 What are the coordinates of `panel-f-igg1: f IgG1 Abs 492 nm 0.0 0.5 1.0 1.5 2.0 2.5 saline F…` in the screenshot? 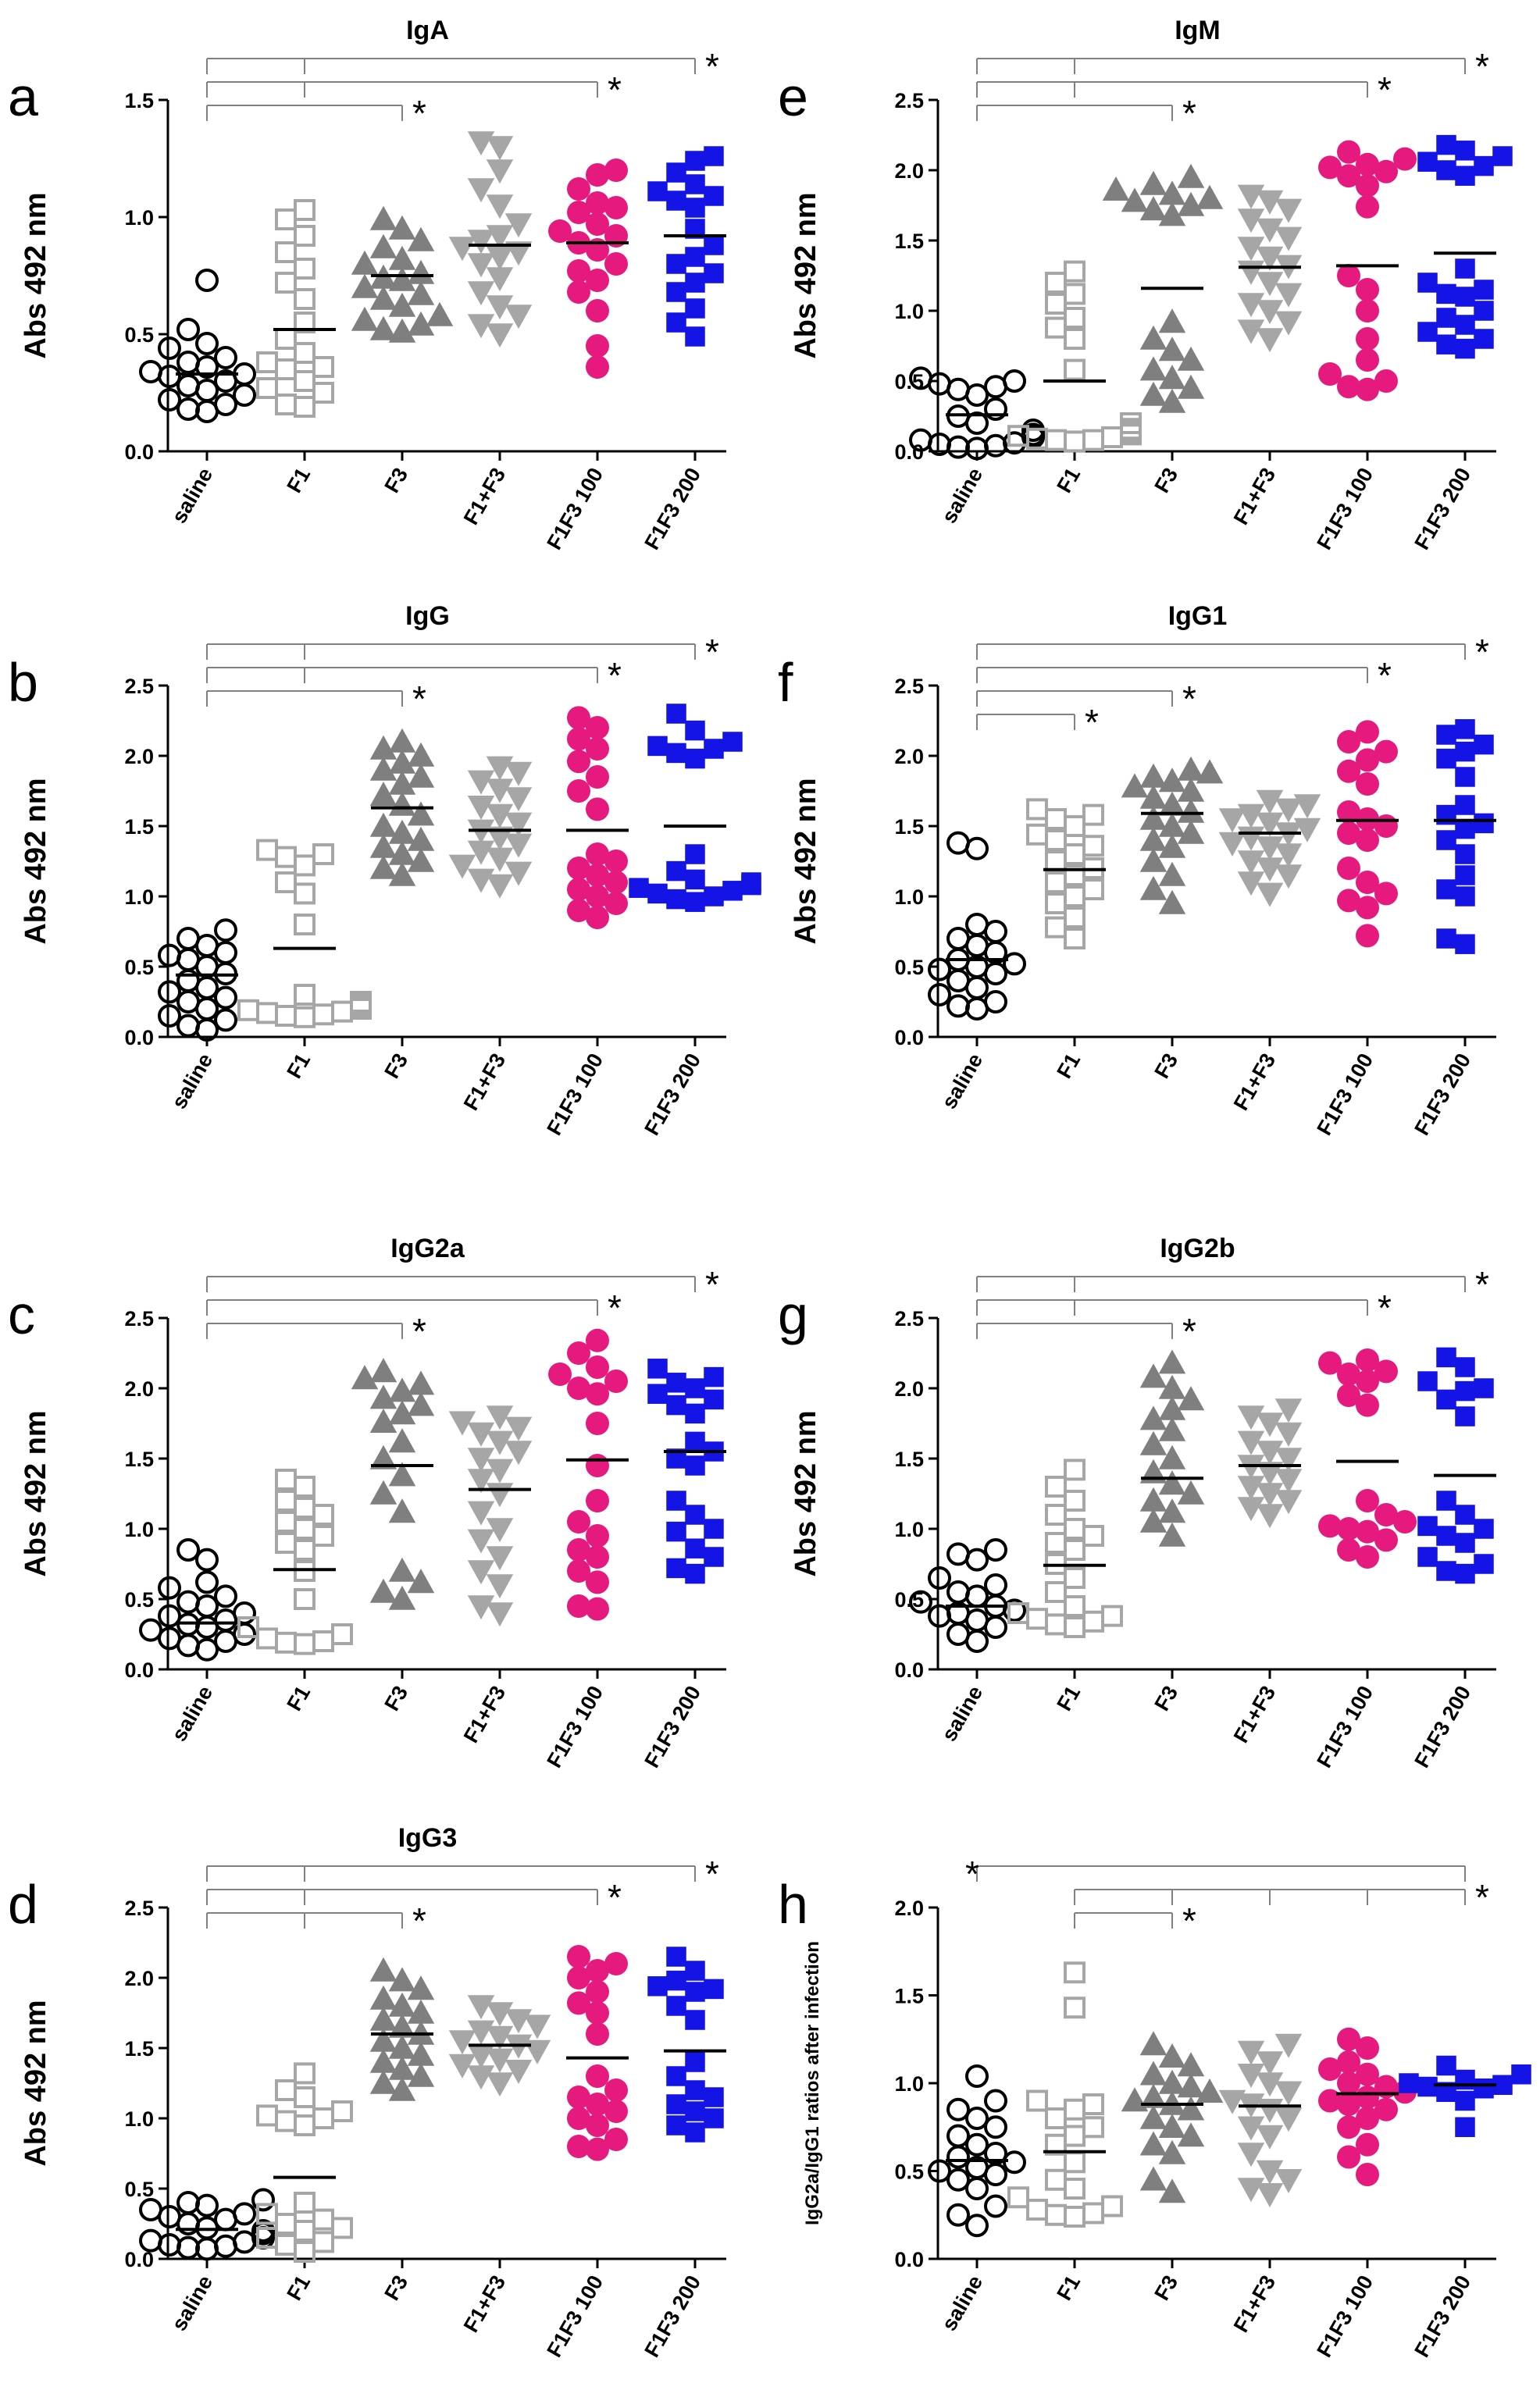 It's located at (1155, 886).